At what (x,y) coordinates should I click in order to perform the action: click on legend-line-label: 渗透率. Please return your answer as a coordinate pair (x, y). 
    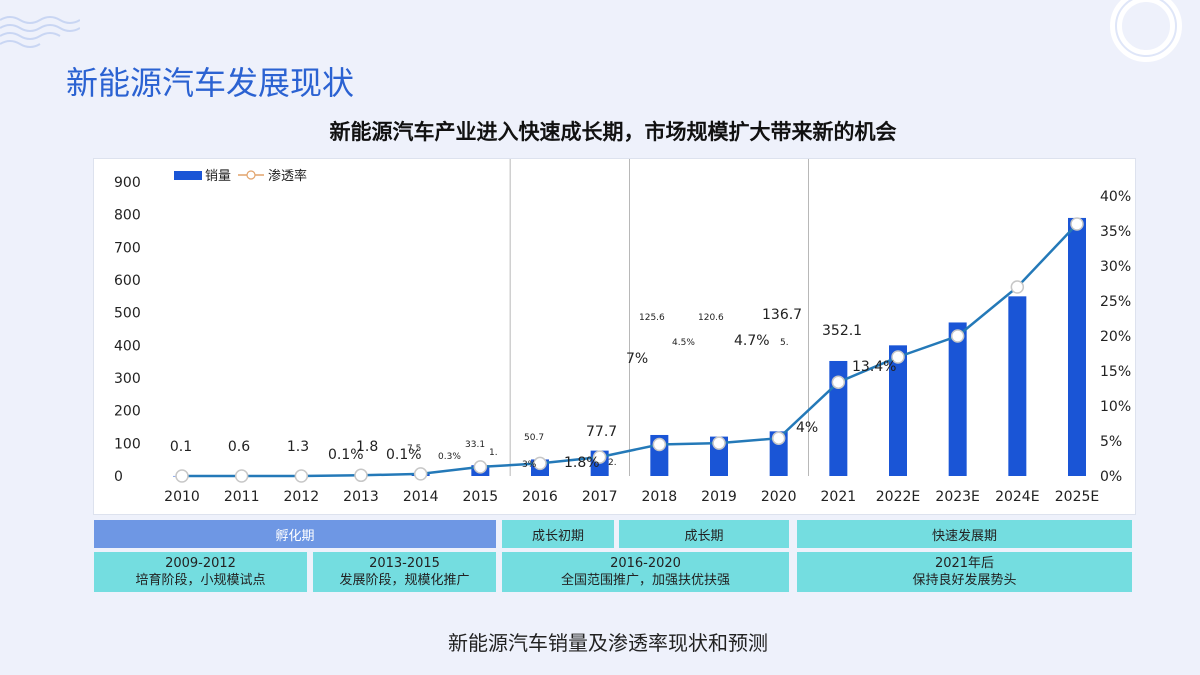
    Looking at the image, I should click on (287, 176).